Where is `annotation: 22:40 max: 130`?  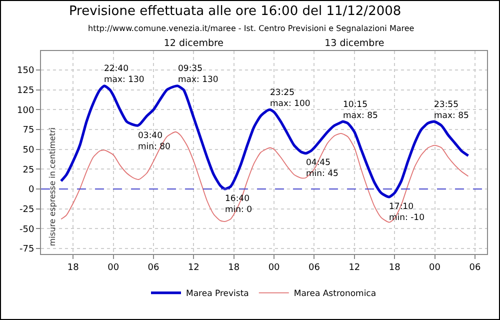
annotation: 22:40 max: 130 is located at coordinates (124, 75).